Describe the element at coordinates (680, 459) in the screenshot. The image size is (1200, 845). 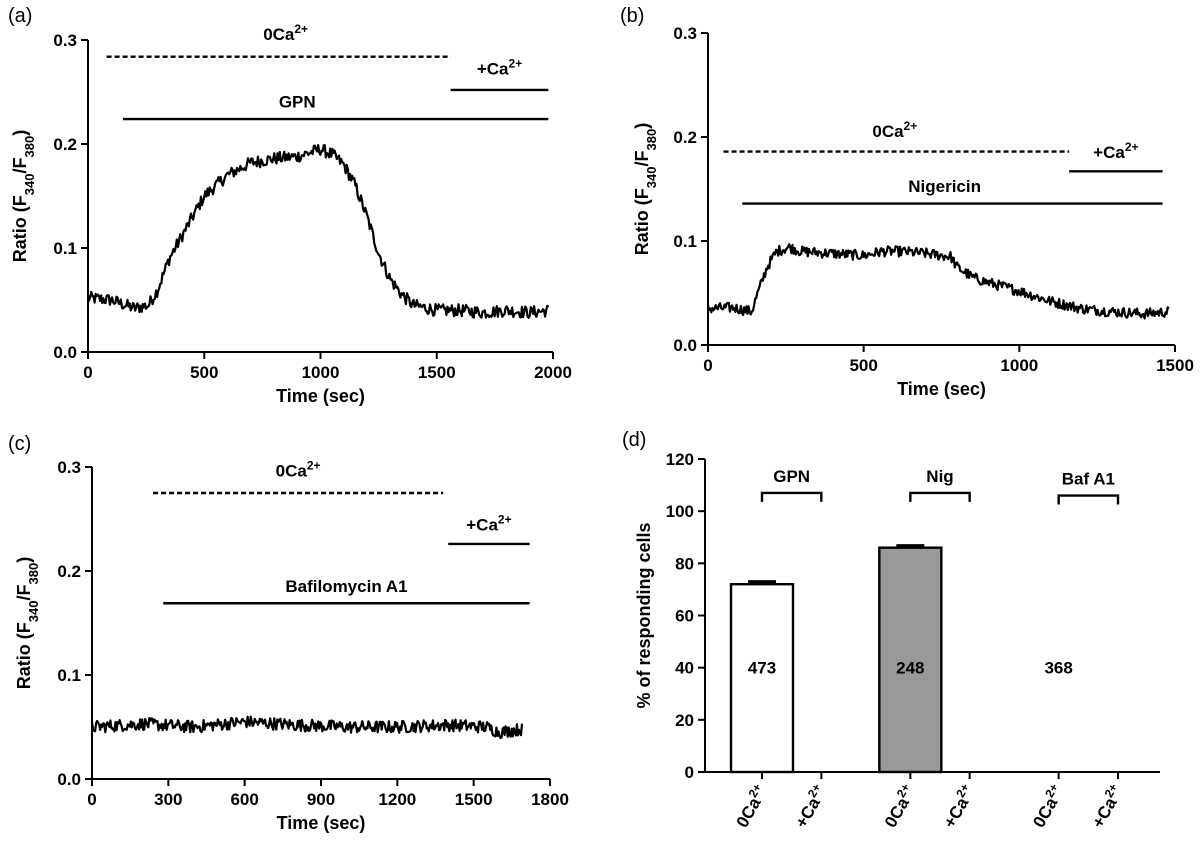
I see `y-tick-label: 120` at that location.